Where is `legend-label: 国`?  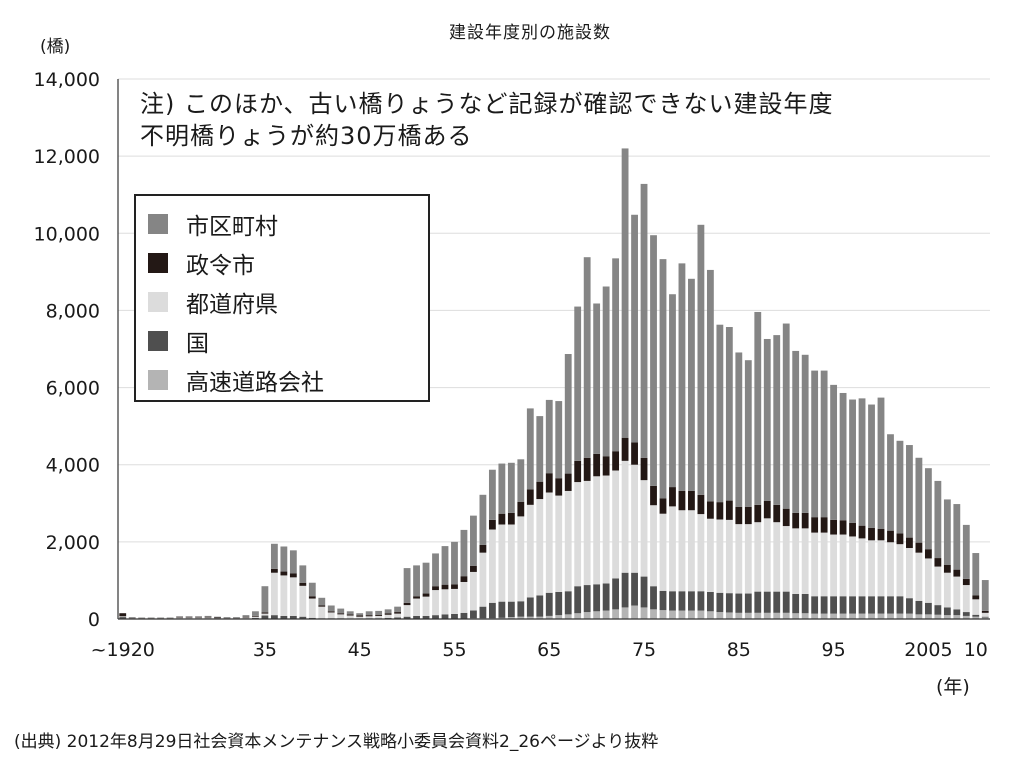
legend-label: 国 is located at coordinates (197, 343).